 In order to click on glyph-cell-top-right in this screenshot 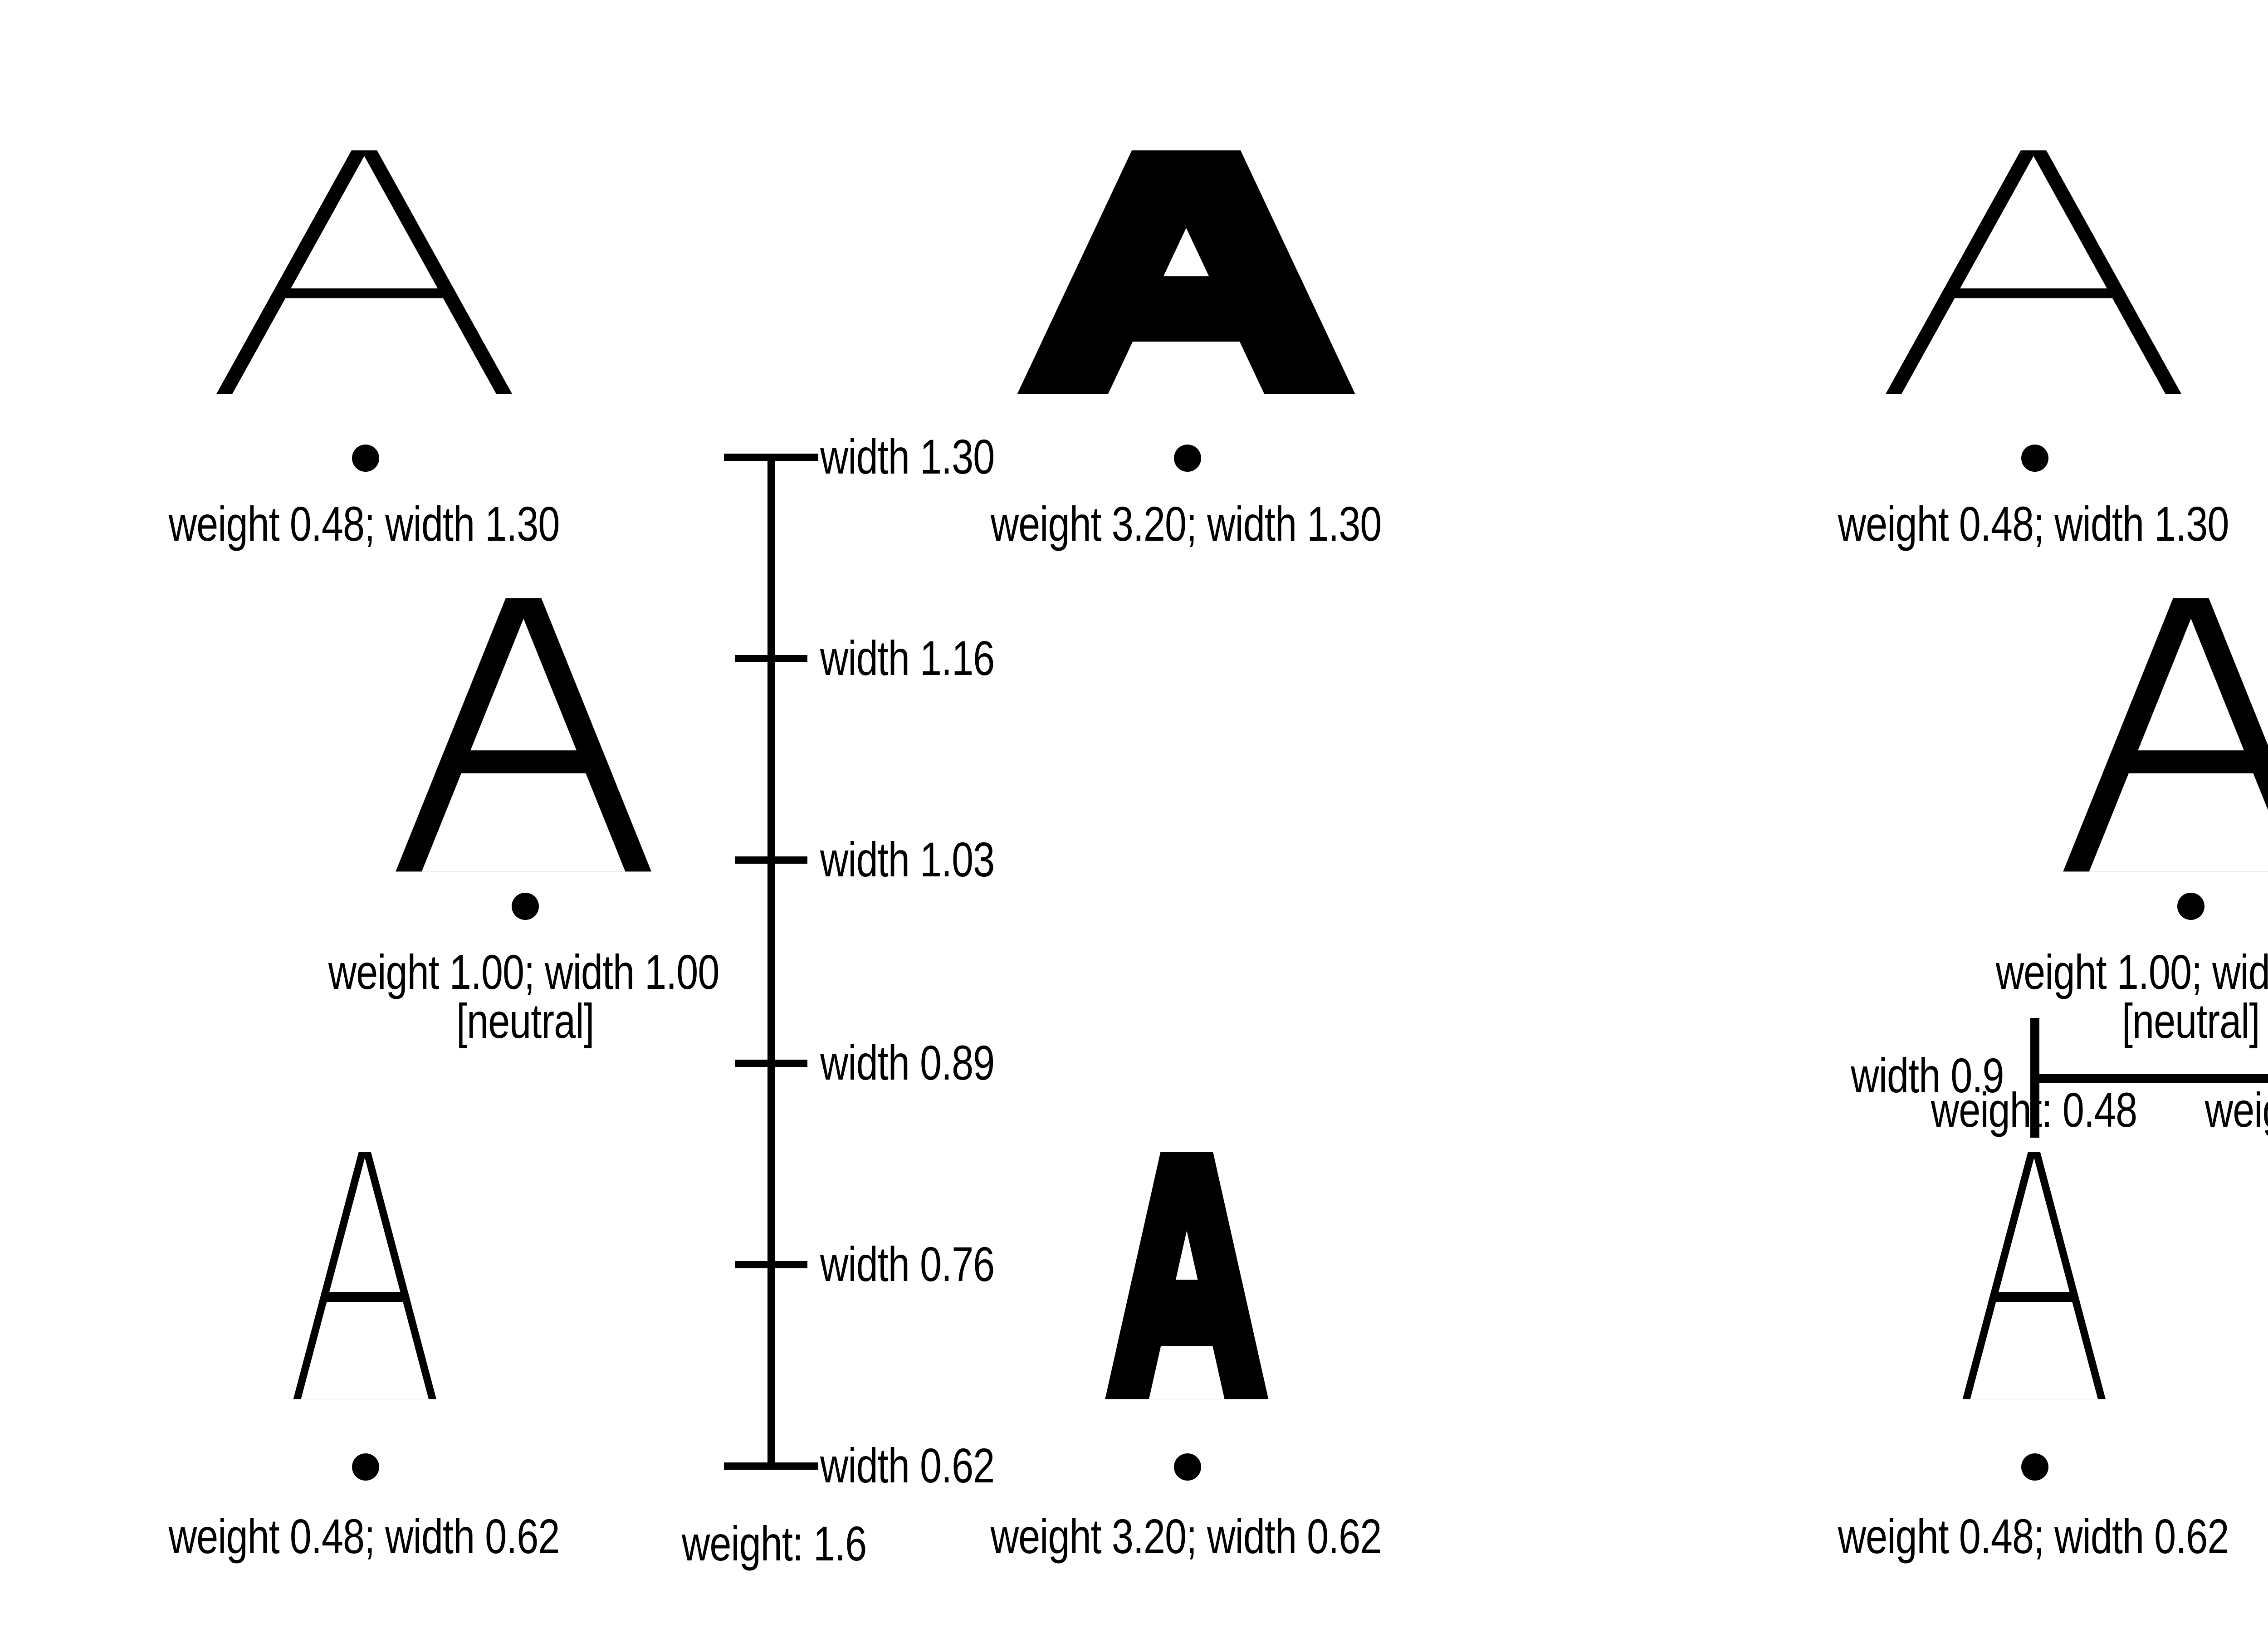, I will do `click(1186, 272)`.